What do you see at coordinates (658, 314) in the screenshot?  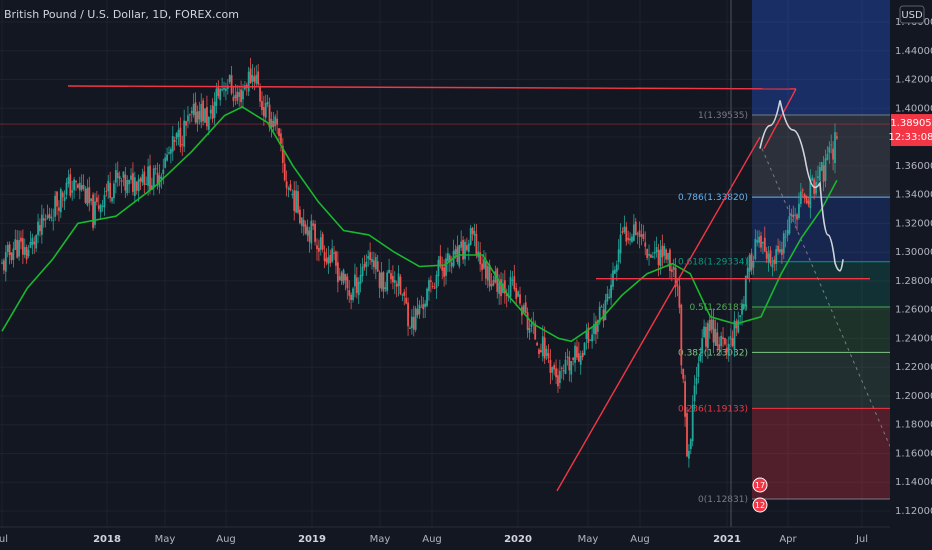 I see `rising-trendline` at bounding box center [658, 314].